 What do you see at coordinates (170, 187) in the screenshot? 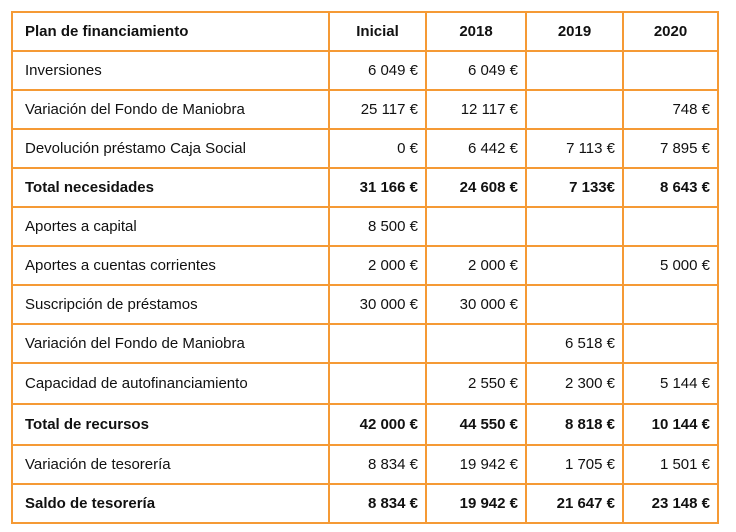
I see `row-label: Total necesidades` at bounding box center [170, 187].